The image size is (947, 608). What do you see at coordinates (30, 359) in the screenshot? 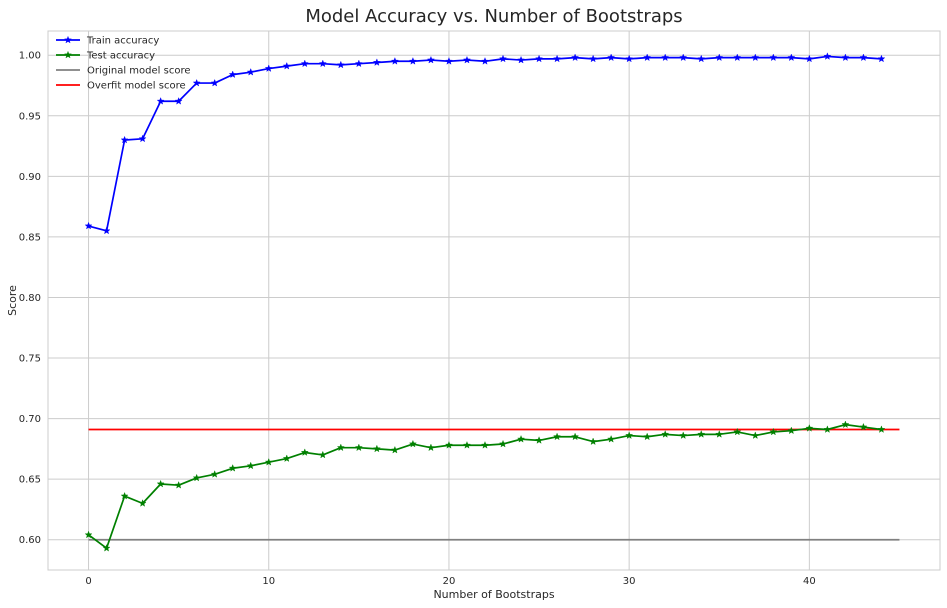
I see `y-tick-label: 0.75` at bounding box center [30, 359].